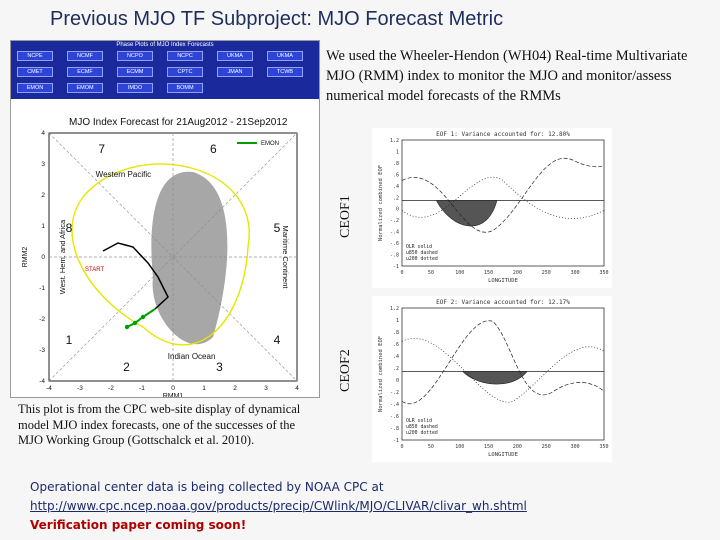 This screenshot has height=540, width=720. What do you see at coordinates (173, 395) in the screenshot?
I see `x-axis-label: RMM1` at bounding box center [173, 395].